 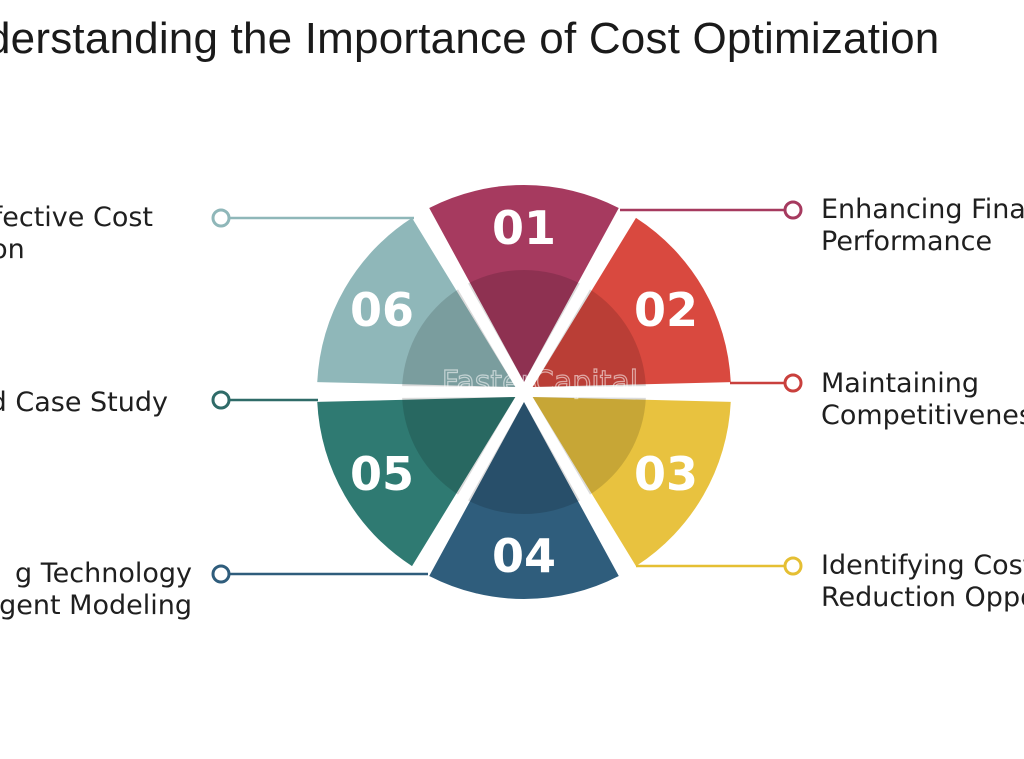 What do you see at coordinates (589, 338) in the screenshot?
I see `segment-02-inner-shade` at bounding box center [589, 338].